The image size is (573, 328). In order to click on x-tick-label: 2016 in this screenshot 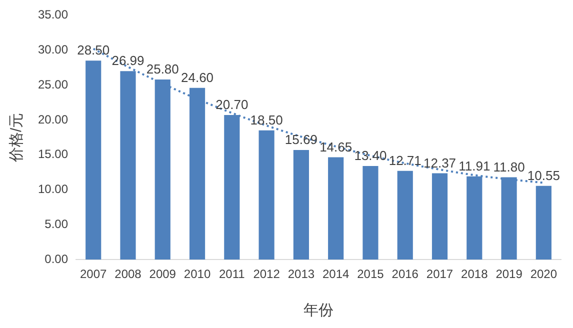, I will do `click(405, 274)`.